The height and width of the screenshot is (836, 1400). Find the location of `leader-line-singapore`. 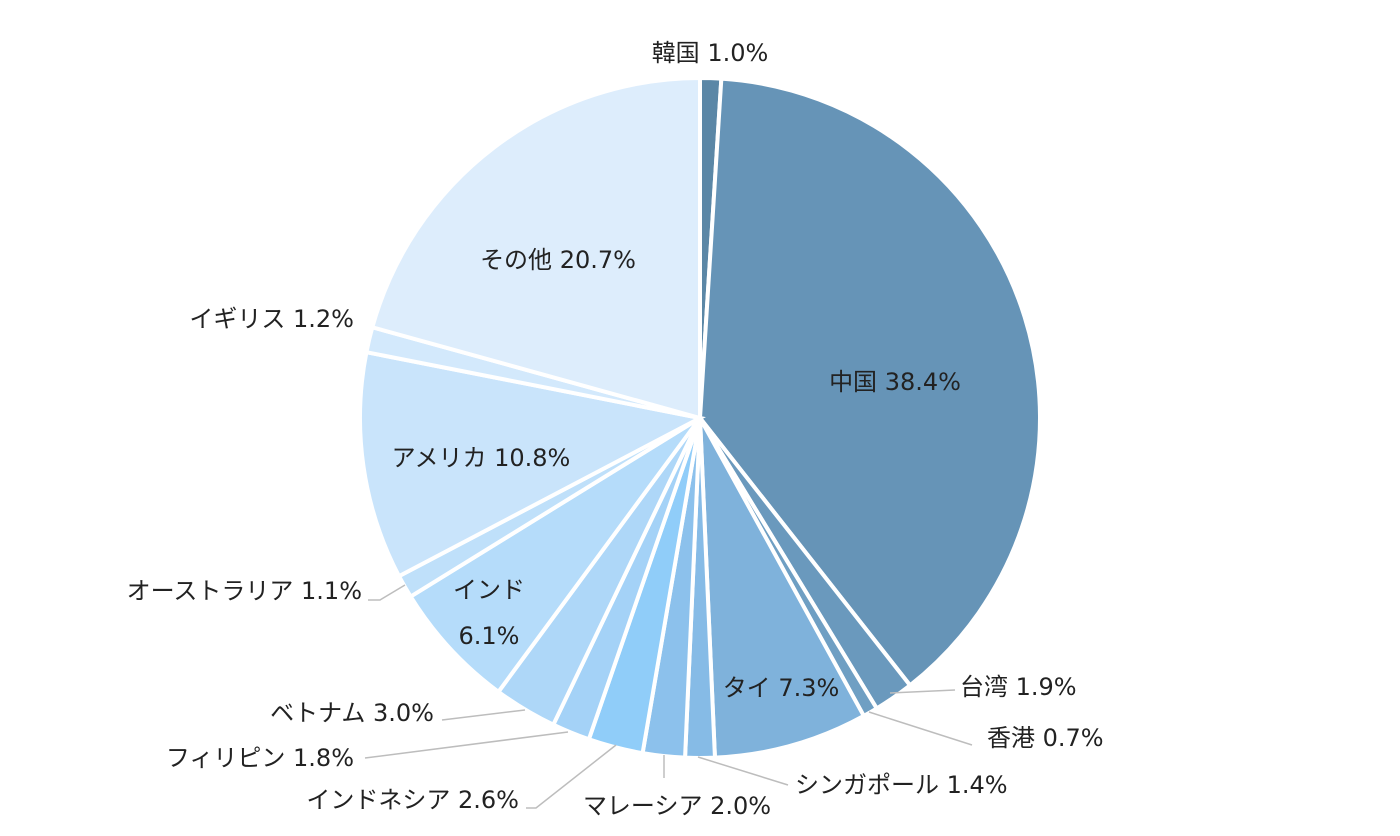

leader-line-singapore is located at coordinates (743, 771).